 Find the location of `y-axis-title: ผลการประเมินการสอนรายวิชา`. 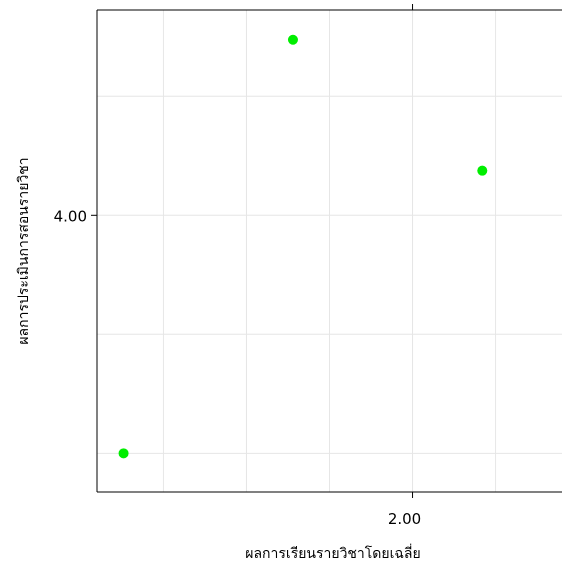

y-axis-title: ผลการประเมินการสอนรายวิชา is located at coordinates (24, 250).